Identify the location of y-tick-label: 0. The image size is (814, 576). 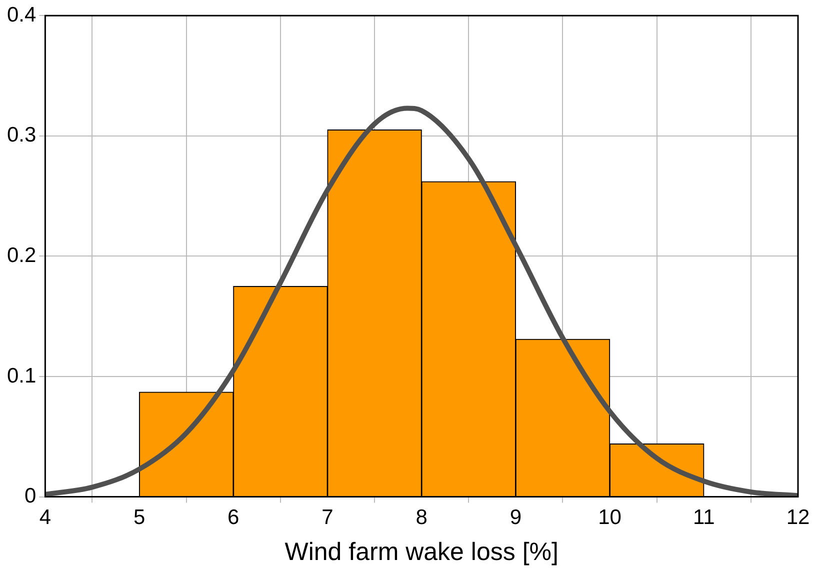
(30, 496).